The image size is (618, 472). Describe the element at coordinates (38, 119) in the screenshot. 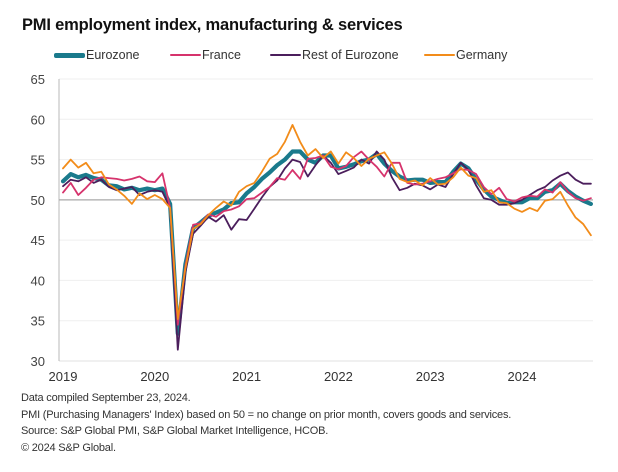

I see `y-tick-label: 60` at that location.